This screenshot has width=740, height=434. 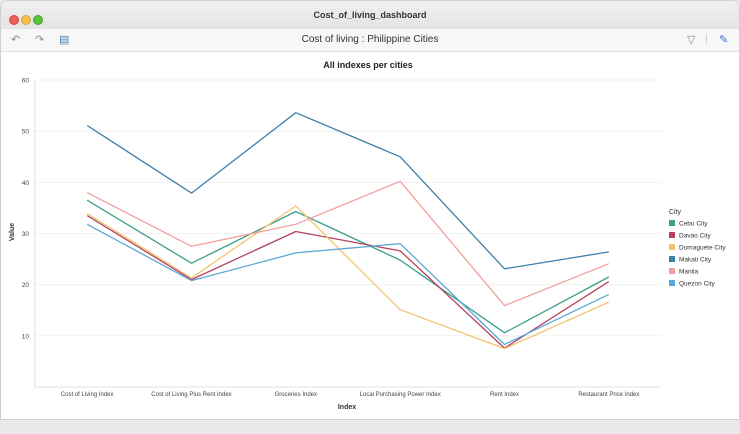 What do you see at coordinates (26, 20) in the screenshot?
I see `minimize-window-button` at bounding box center [26, 20].